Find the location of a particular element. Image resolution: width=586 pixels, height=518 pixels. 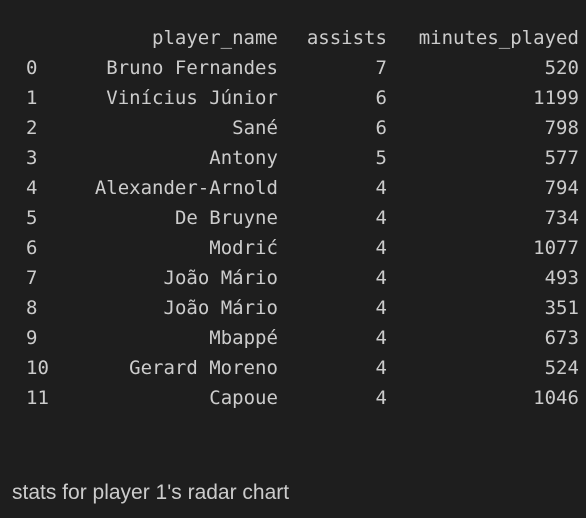

player-name-cell: Vinícius Júnior is located at coordinates (192, 98).